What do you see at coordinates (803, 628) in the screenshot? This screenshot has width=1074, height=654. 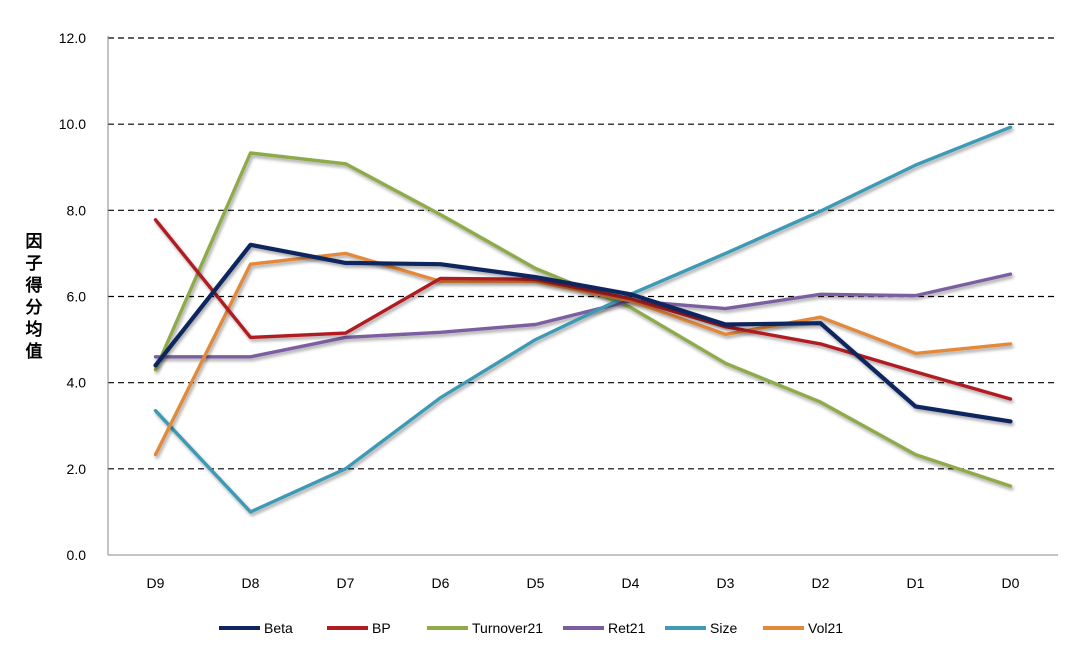 I see `legend-item-vol21: Vol21` at bounding box center [803, 628].